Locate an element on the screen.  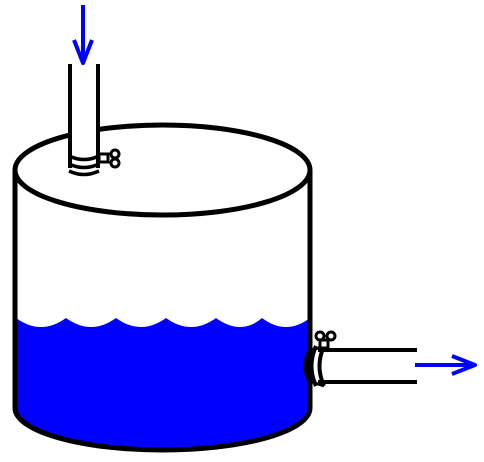
outlet-pipe is located at coordinates (367, 366).